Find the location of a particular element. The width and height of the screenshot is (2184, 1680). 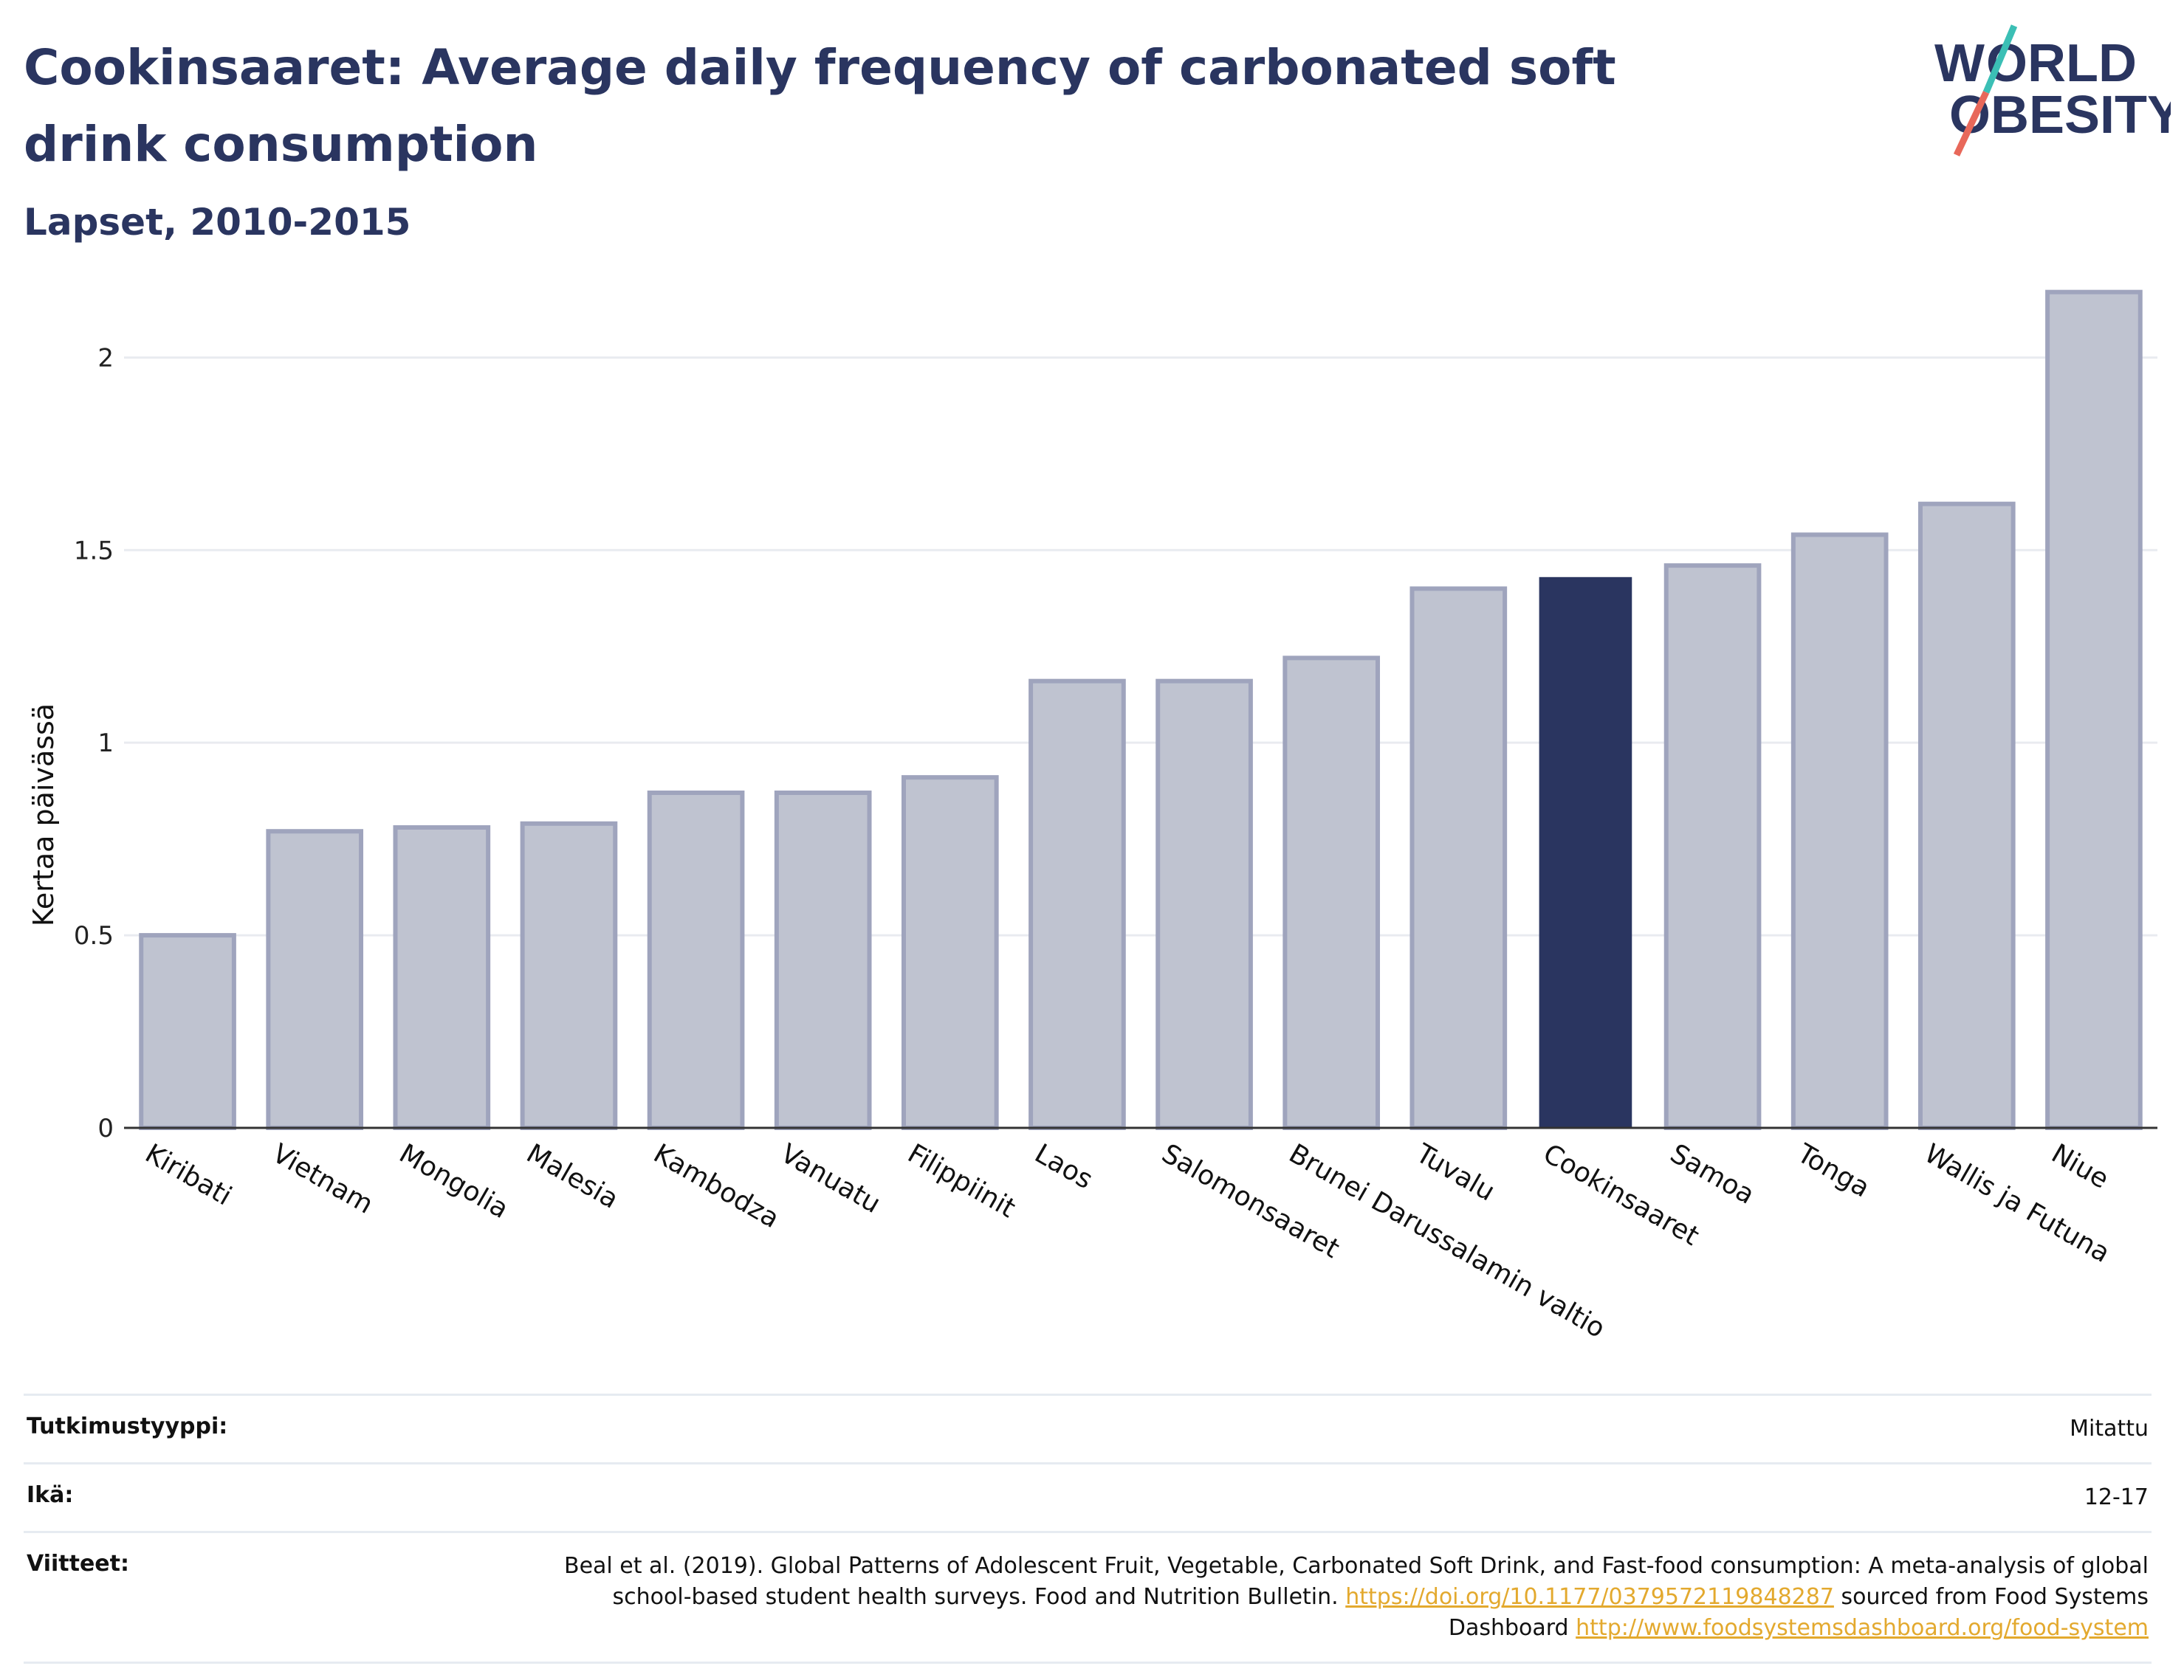

x-tick-label: Tonga is located at coordinates (1833, 1171).